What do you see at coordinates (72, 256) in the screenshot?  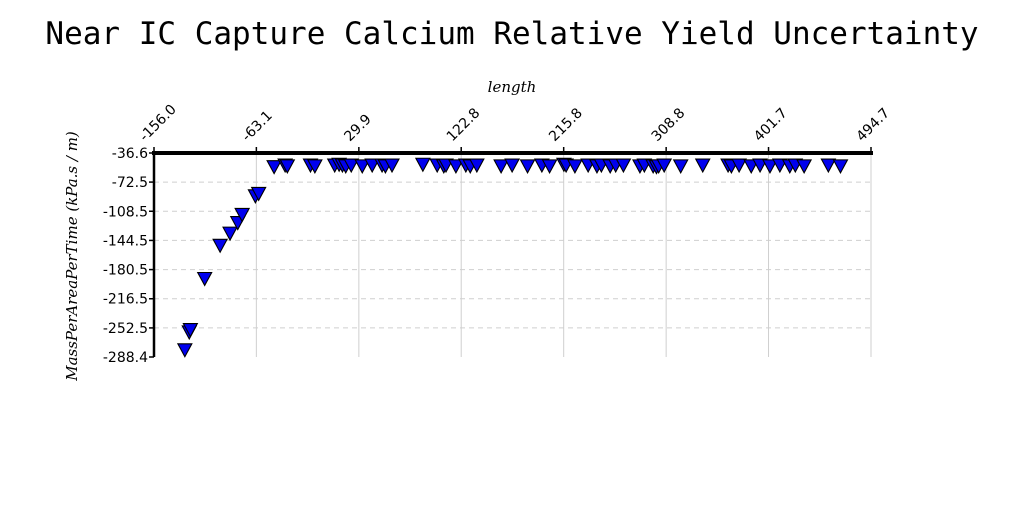 I see `y-axis-label: MassPerAreaPerTime (kPa.s / m)` at bounding box center [72, 256].